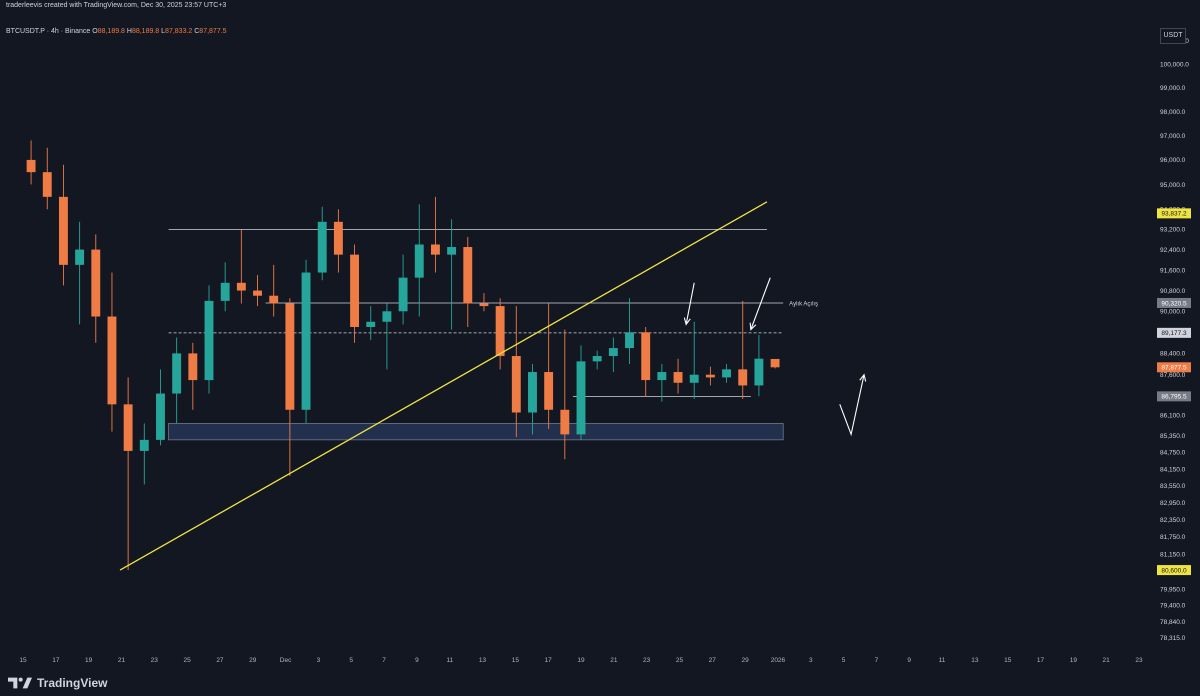 This screenshot has width=1200, height=696. What do you see at coordinates (108, 31) in the screenshot?
I see `ohlc-o: O88,189.8` at bounding box center [108, 31].